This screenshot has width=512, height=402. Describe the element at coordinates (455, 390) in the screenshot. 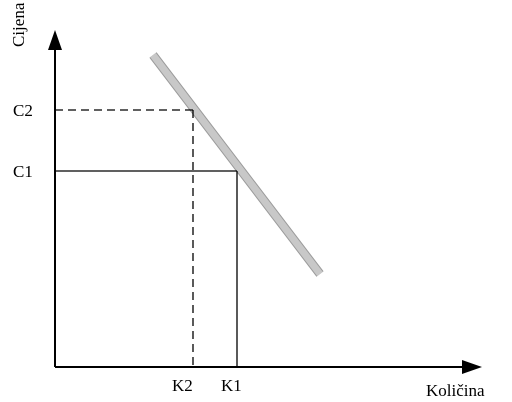

I see `x-axis-label: Količina` at that location.